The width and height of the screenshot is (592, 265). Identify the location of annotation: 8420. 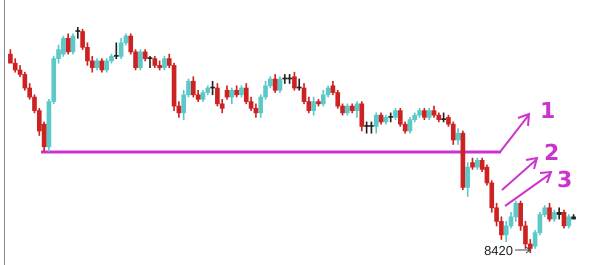
(498, 250).